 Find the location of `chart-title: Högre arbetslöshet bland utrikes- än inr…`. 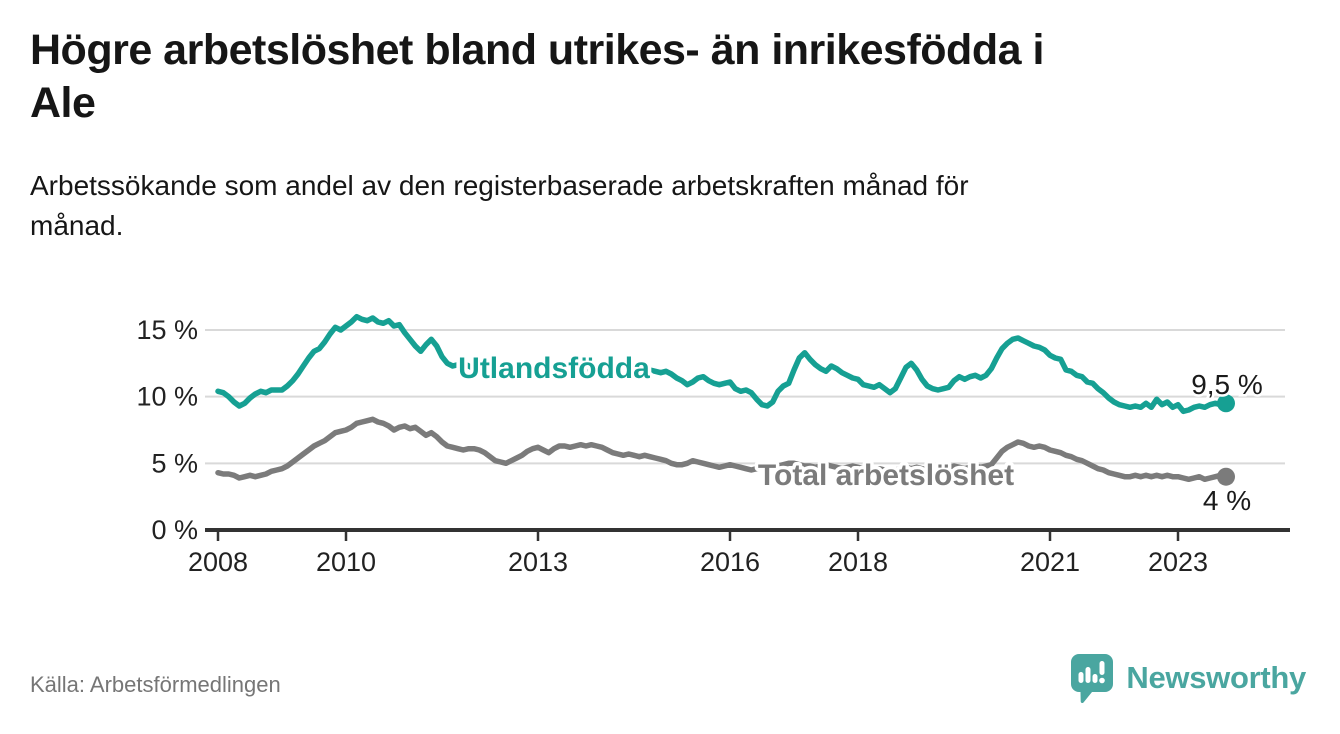

chart-title: Högre arbetslöshet bland utrikes- än inr… is located at coordinates (537, 76).